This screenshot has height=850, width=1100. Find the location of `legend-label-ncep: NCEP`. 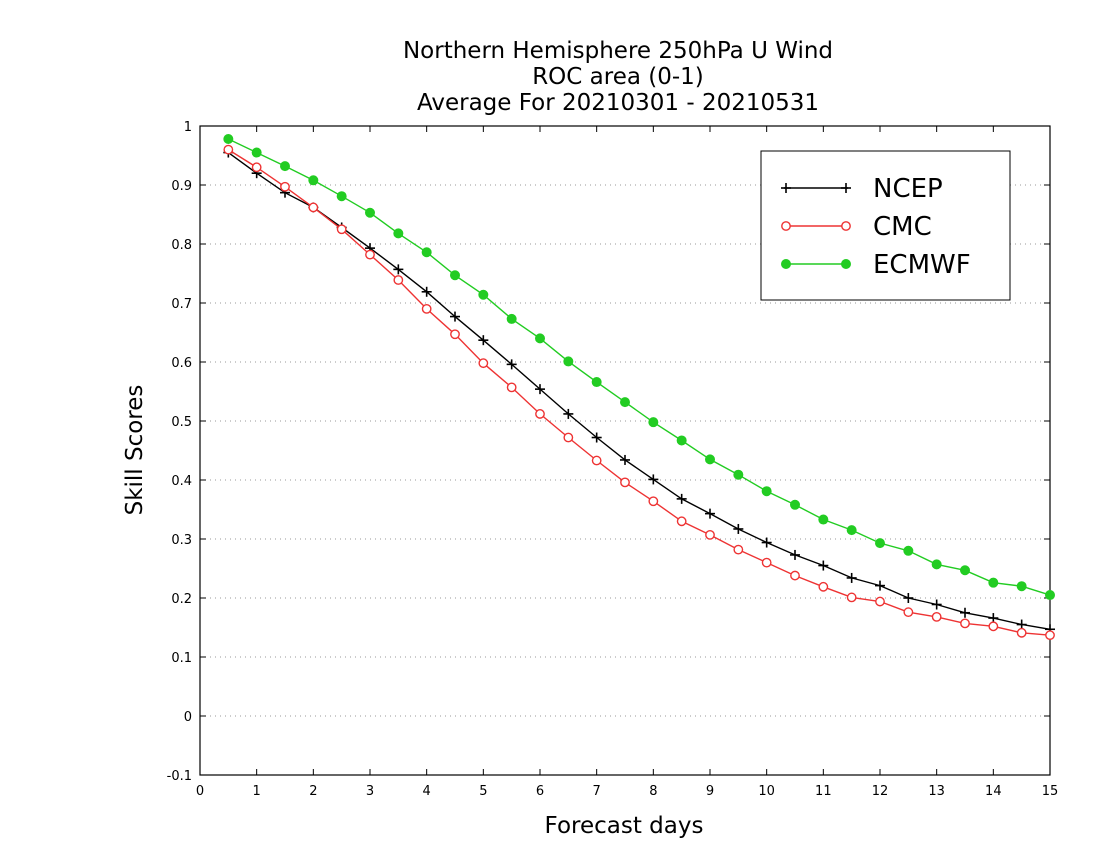

legend-label-ncep: NCEP is located at coordinates (908, 189).